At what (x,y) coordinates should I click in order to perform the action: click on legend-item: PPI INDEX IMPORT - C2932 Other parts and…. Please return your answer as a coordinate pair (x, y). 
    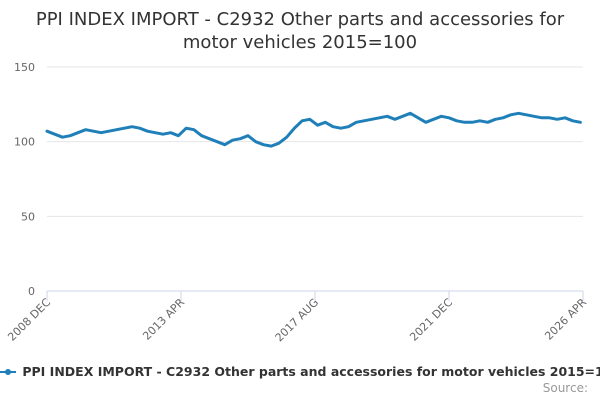
    Looking at the image, I should click on (300, 372).